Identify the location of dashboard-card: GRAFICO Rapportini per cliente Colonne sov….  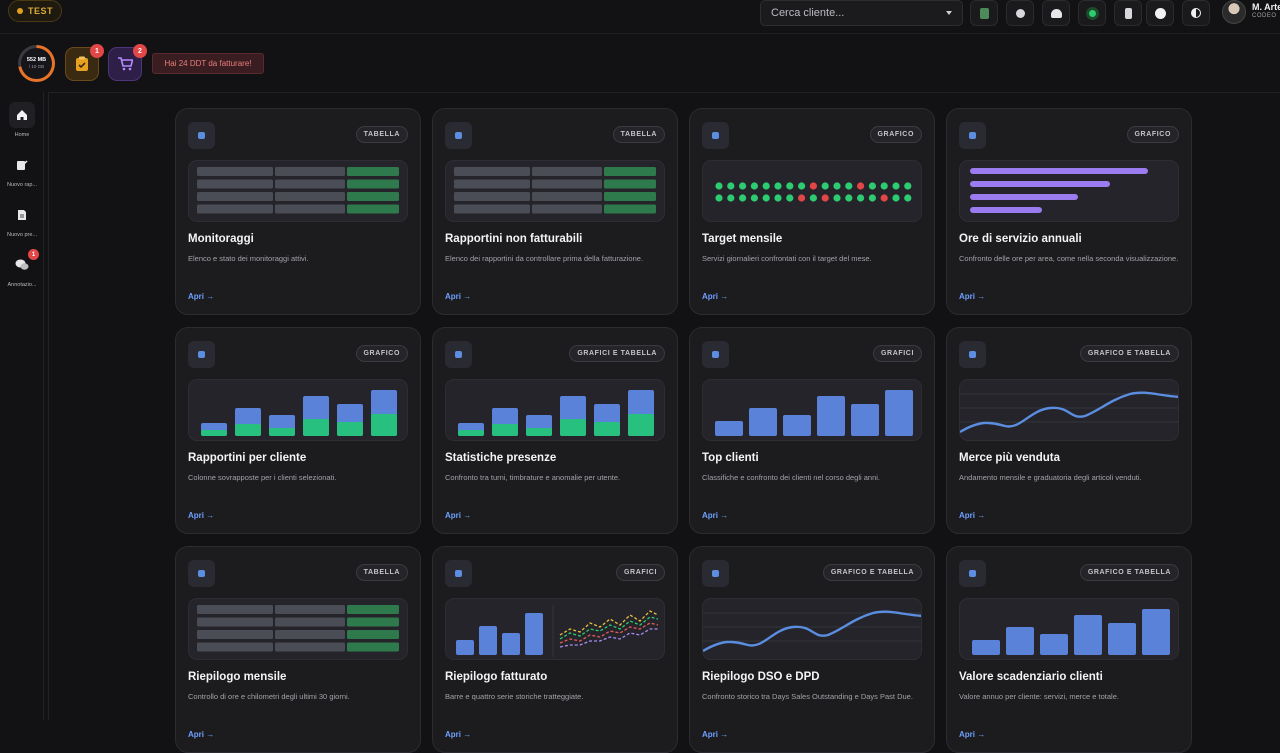
(298, 430).